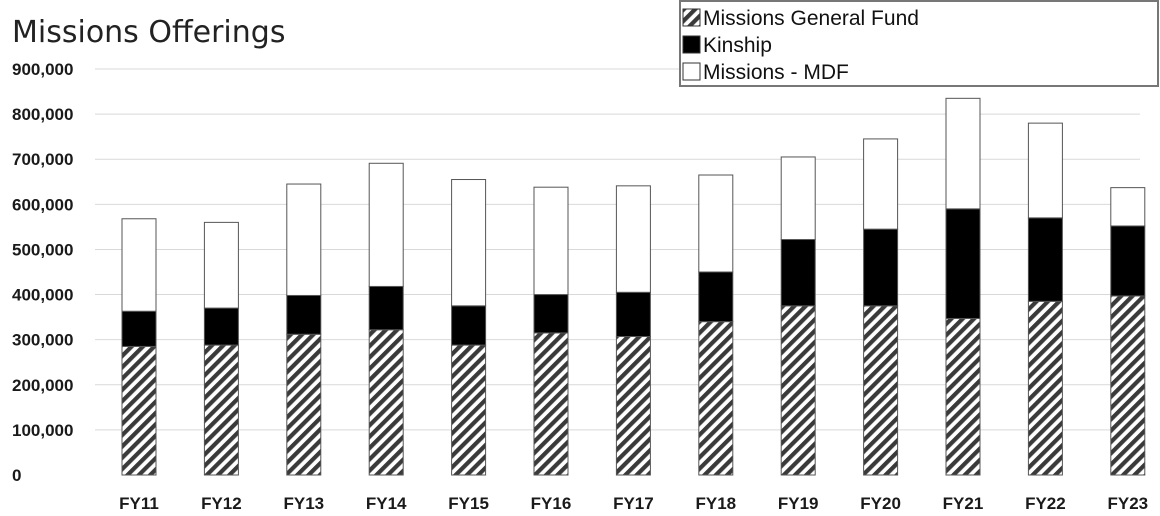 The height and width of the screenshot is (516, 1160). Describe the element at coordinates (468, 503) in the screenshot. I see `x-tick-label: FY15` at that location.